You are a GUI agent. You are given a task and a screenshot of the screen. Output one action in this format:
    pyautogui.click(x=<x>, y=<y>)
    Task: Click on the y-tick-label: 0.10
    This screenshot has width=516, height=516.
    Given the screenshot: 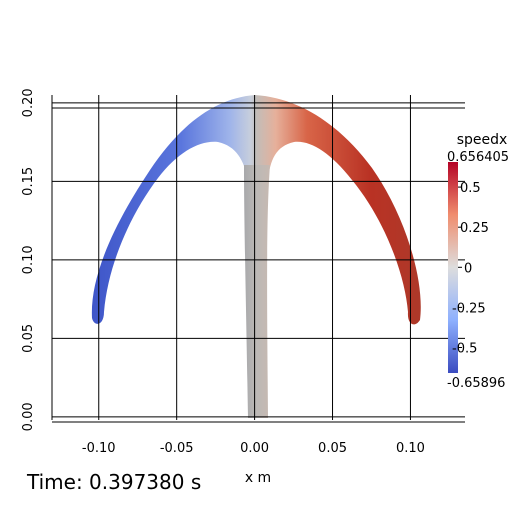 What is the action you would take?
    pyautogui.click(x=28, y=259)
    